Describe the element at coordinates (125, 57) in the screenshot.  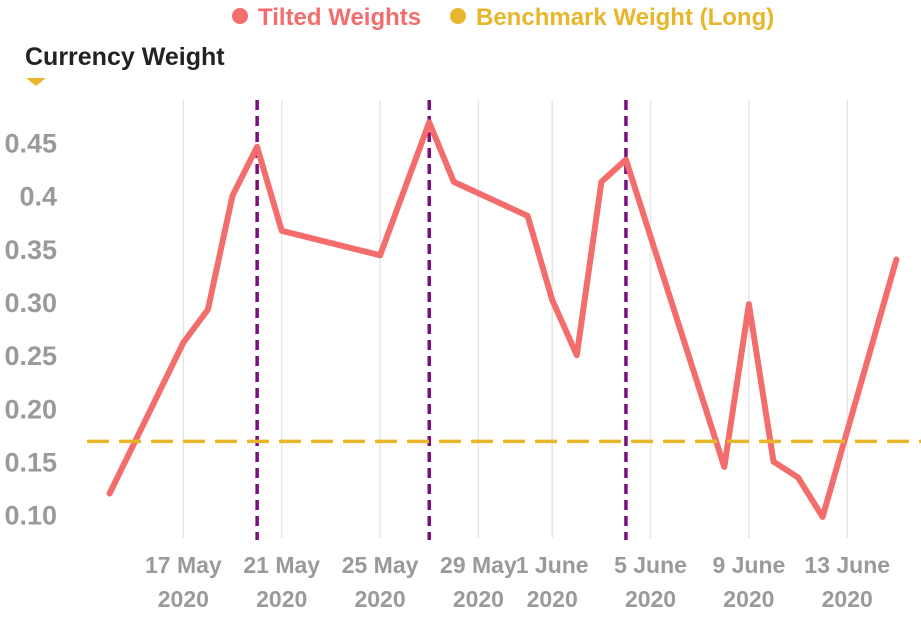
I see `y-axis-title: Currency Weight` at that location.